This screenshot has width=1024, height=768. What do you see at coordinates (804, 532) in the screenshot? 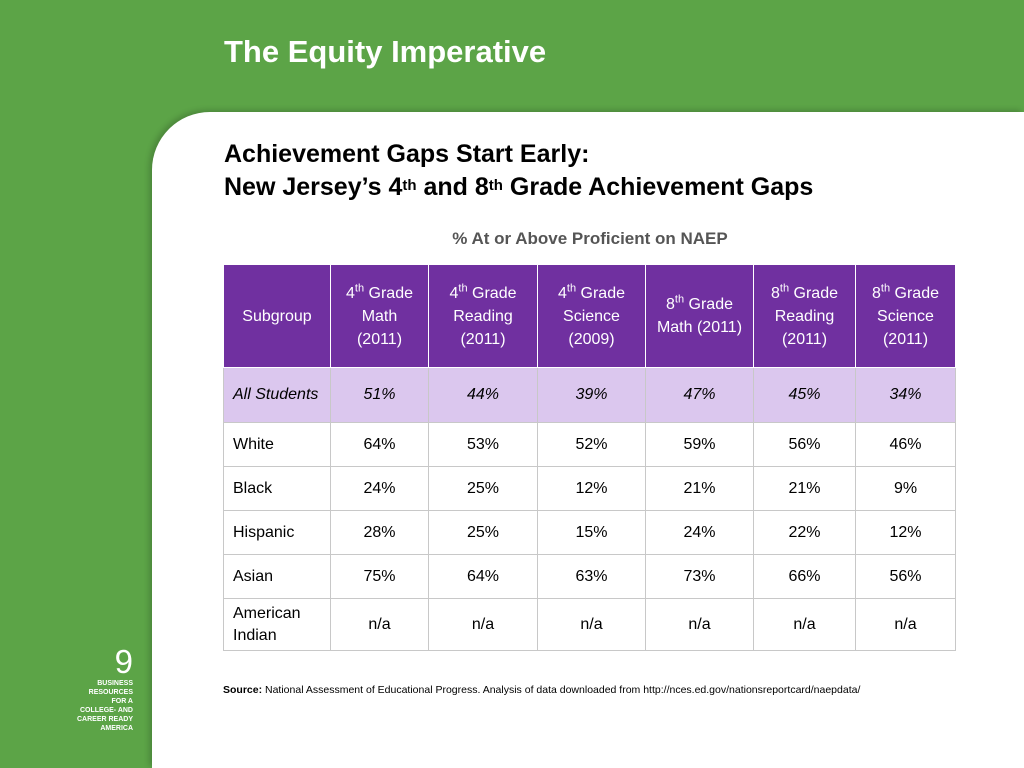
I see `value-cell: 22%` at bounding box center [804, 532].